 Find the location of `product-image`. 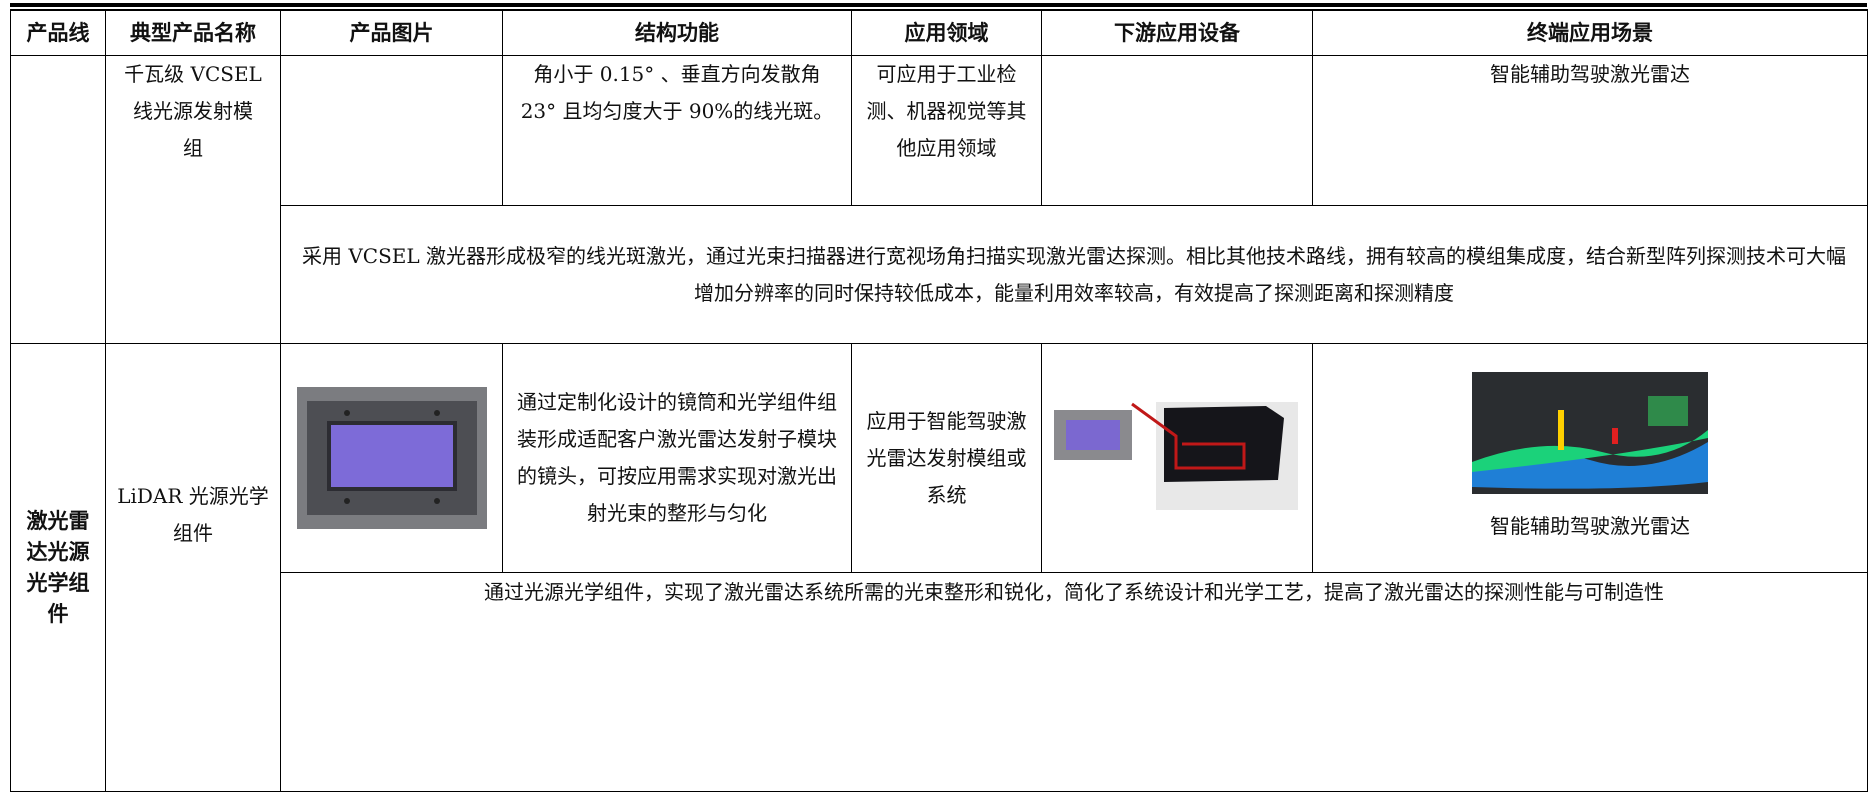

product-image is located at coordinates (391, 458).